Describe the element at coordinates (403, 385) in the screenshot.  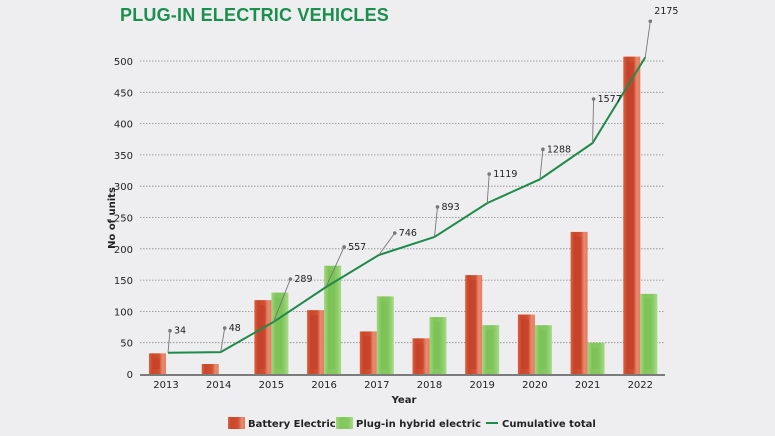
I see `x-axis-ticks: 2013 2014 2015 2016 2017 2018 2019 2020 2021 2022` at that location.